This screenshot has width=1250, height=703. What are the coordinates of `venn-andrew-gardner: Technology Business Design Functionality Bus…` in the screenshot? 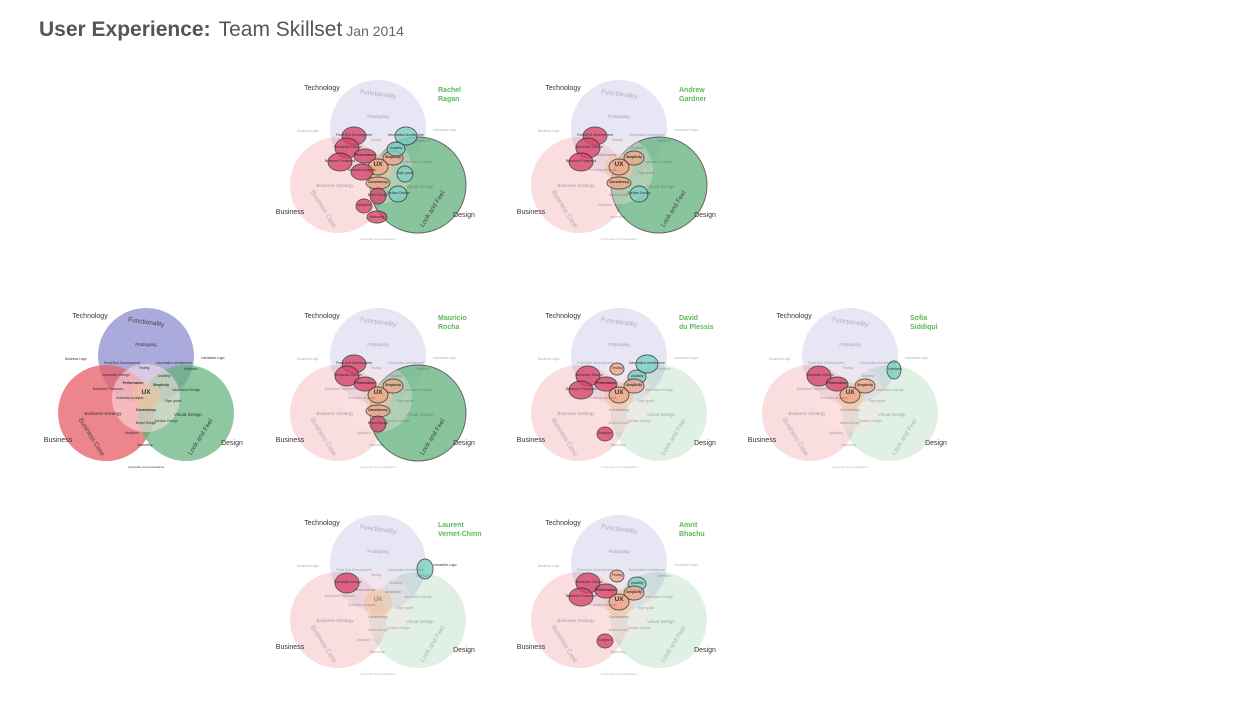 It's located at (618, 165).